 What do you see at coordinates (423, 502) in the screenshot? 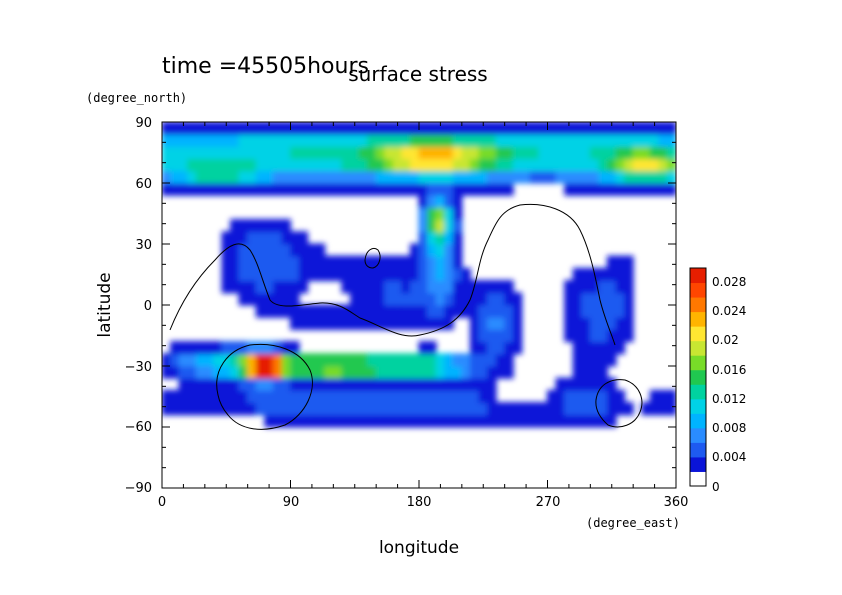
I see `x-tick-labels: 0 90 180 270 360` at bounding box center [423, 502].